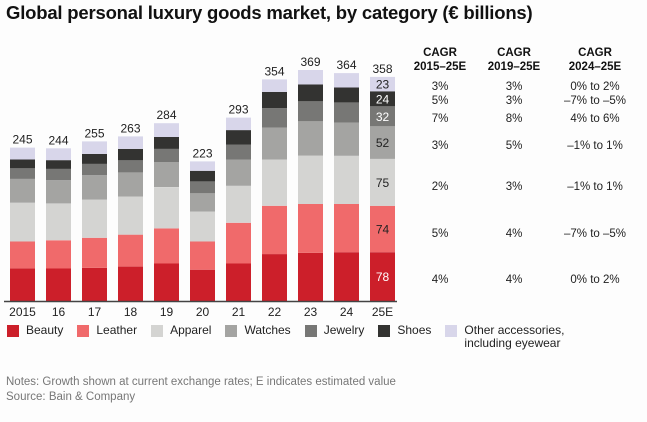 The height and width of the screenshot is (422, 647). Describe the element at coordinates (595, 53) in the screenshot. I see `cagr-header: CAGR` at that location.